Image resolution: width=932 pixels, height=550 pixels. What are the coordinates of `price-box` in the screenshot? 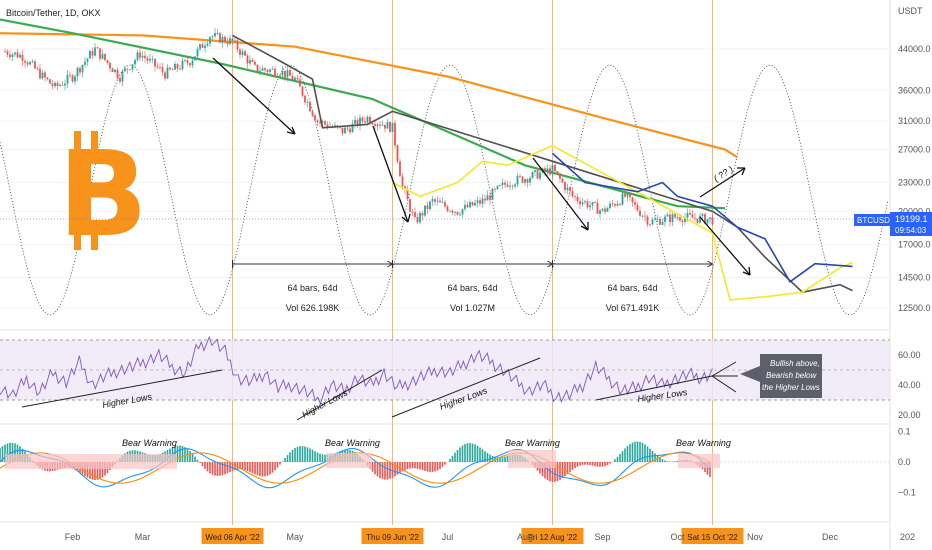 It's located at (911, 224).